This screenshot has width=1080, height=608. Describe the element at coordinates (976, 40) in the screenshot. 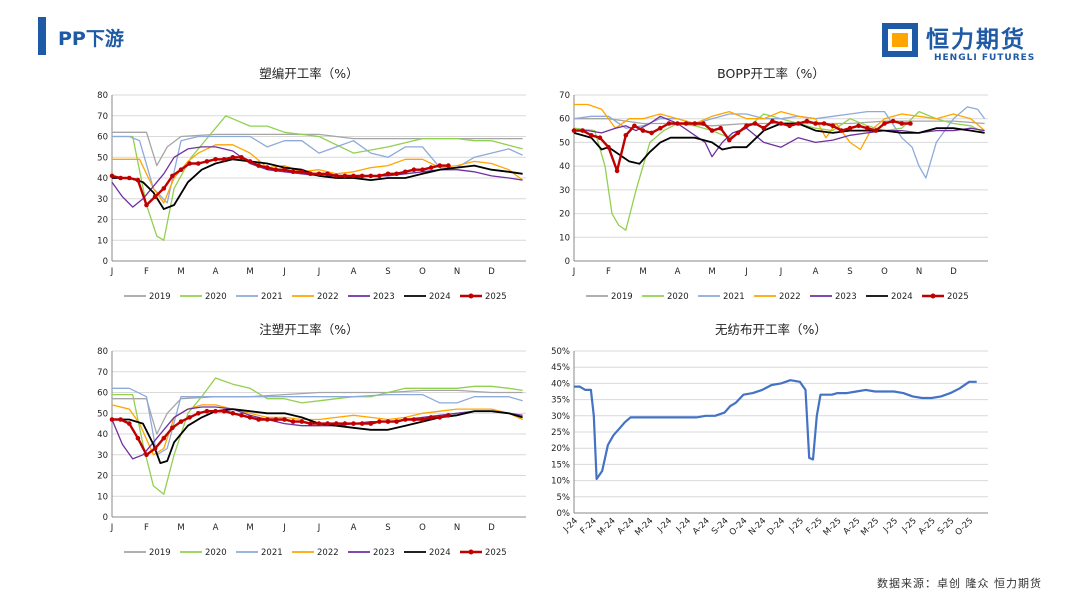

I see `logo-text: 恒力期货` at that location.